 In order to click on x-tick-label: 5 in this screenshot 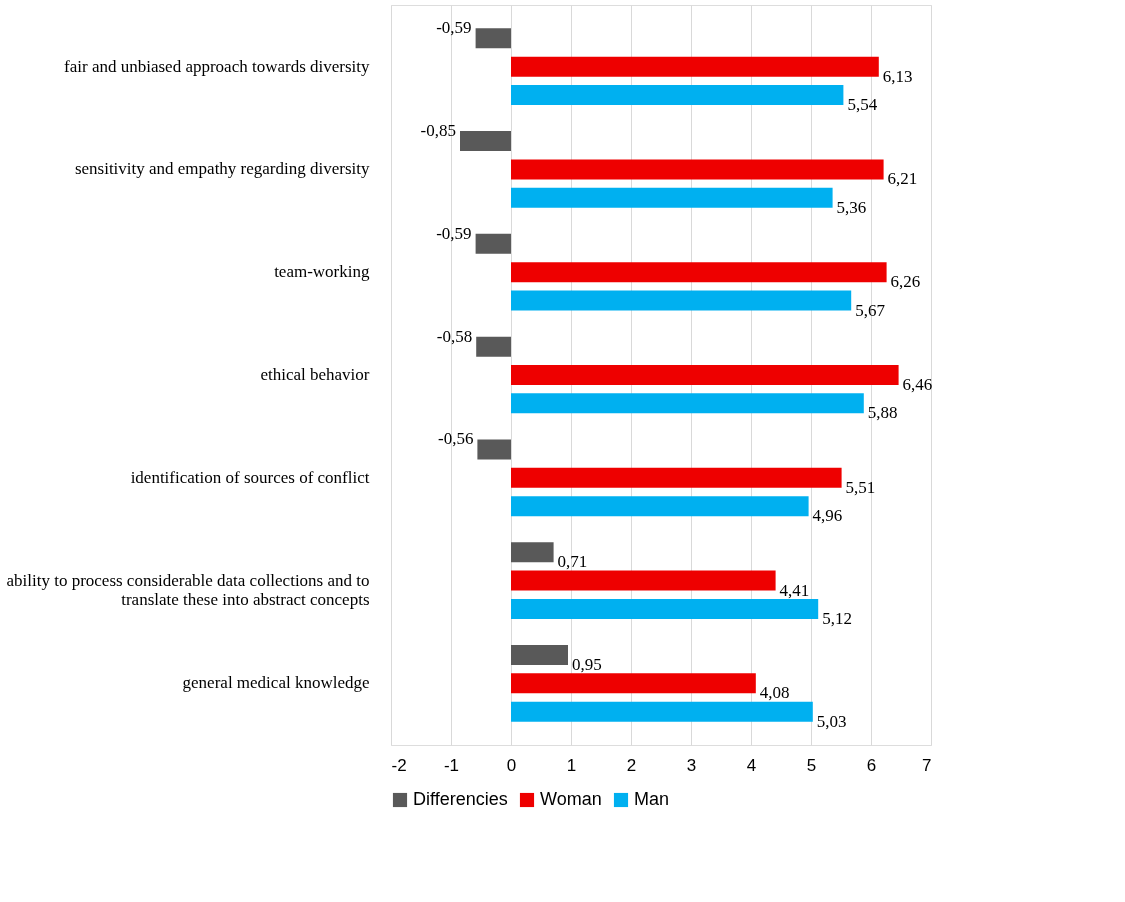, I will do `click(811, 765)`.